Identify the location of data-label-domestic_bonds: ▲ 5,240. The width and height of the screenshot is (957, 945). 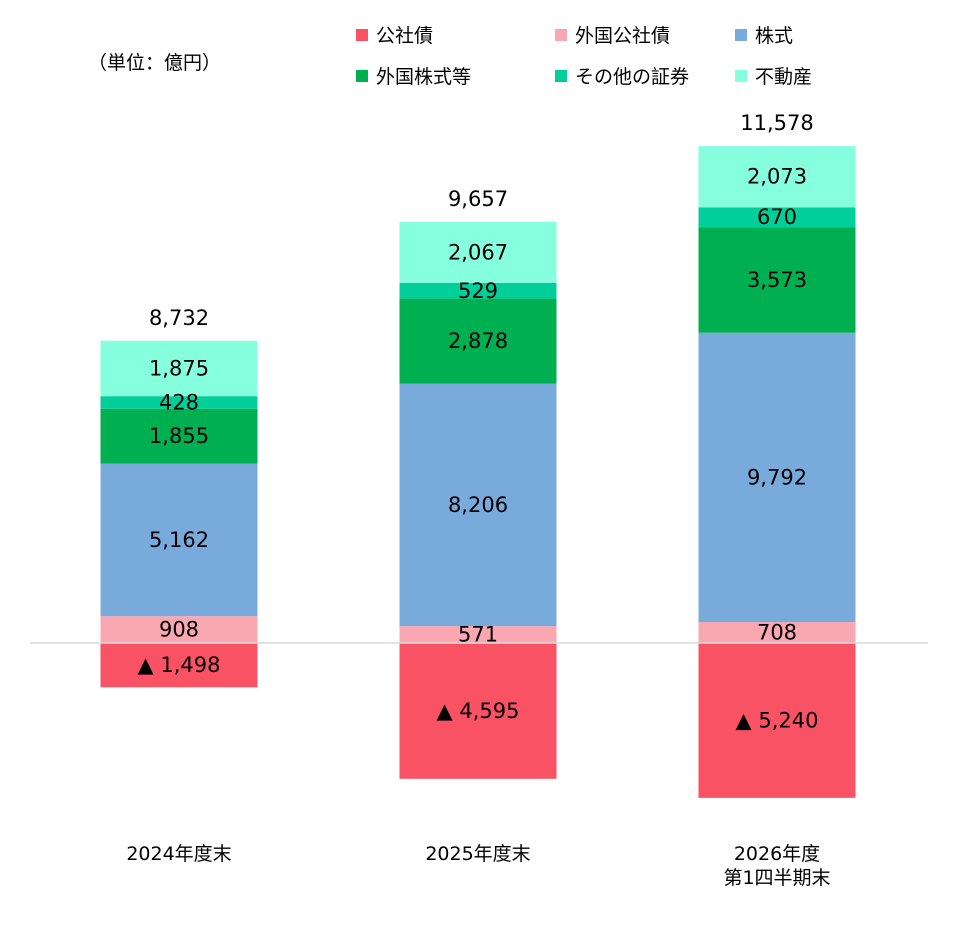
(777, 720).